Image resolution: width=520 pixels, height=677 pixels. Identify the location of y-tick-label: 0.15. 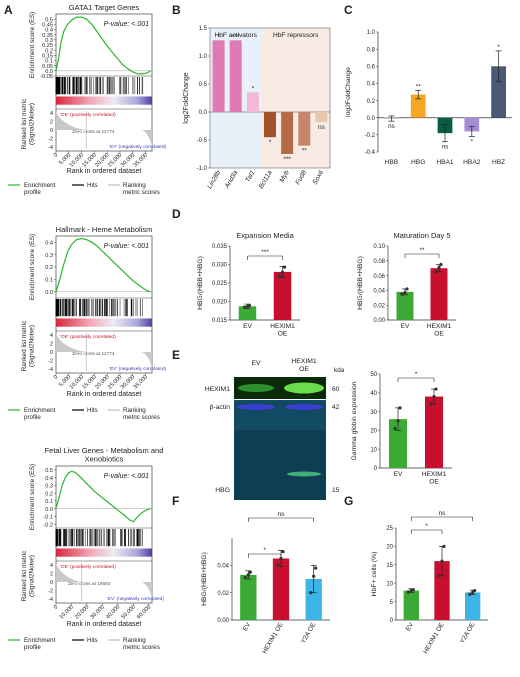
(47, 57).